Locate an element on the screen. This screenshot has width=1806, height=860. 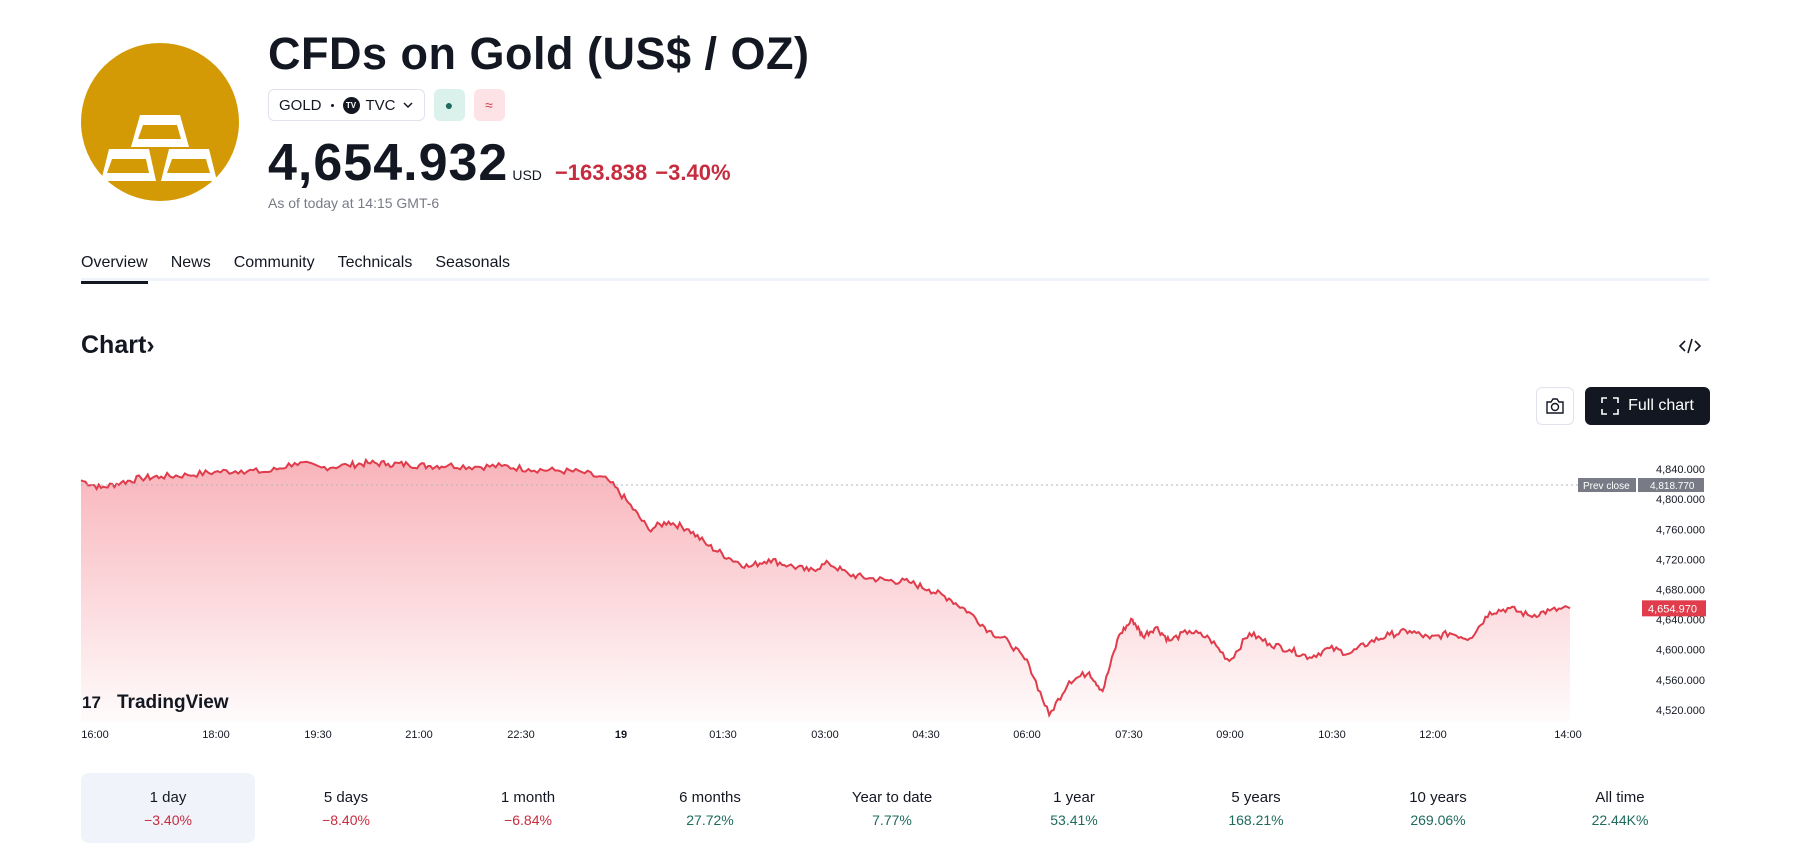
separator-dot is located at coordinates (332, 105).